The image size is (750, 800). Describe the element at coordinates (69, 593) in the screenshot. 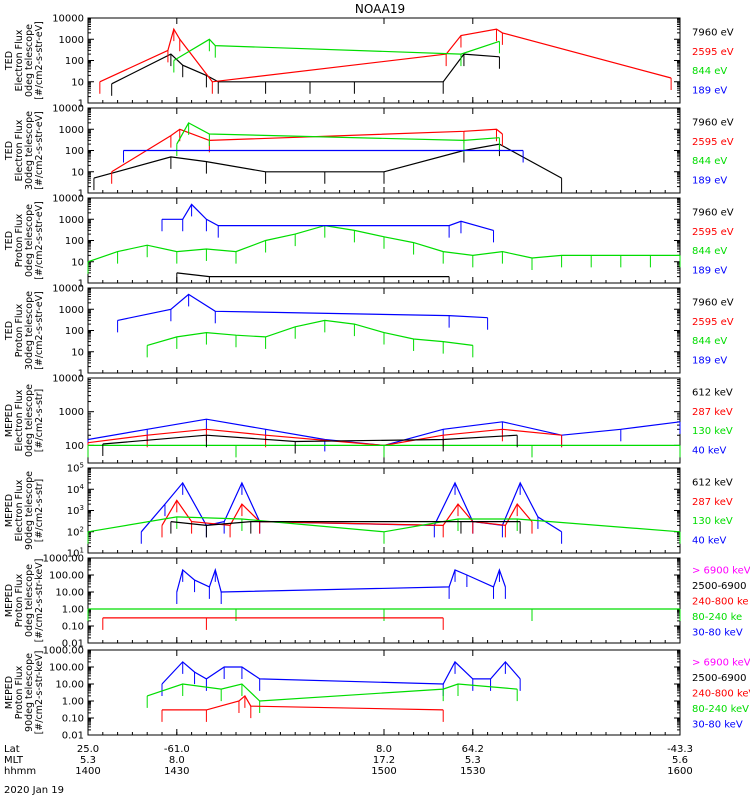

I see `y-tick-label: 10.00` at that location.